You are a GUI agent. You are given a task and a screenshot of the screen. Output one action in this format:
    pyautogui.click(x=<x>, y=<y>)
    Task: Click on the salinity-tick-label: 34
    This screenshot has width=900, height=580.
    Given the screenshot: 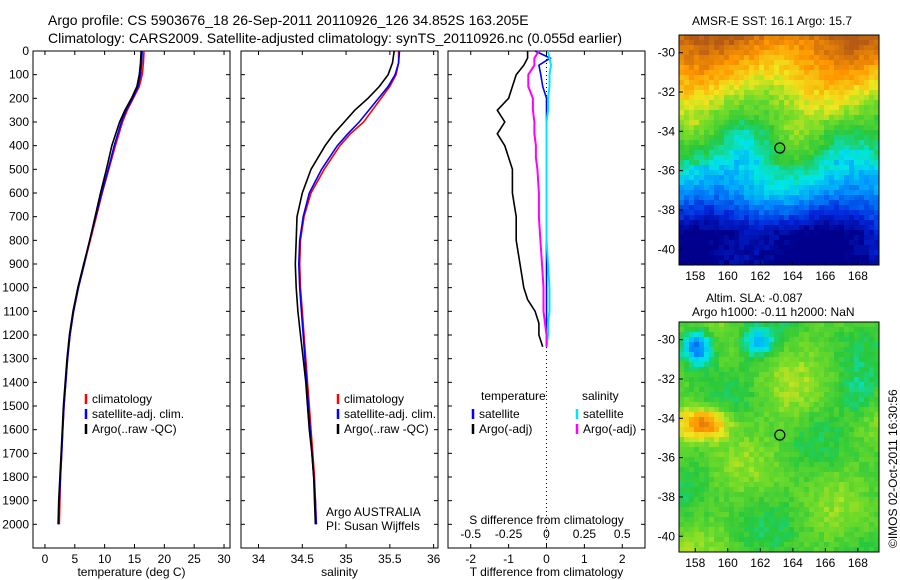 What is the action you would take?
    pyautogui.click(x=259, y=559)
    